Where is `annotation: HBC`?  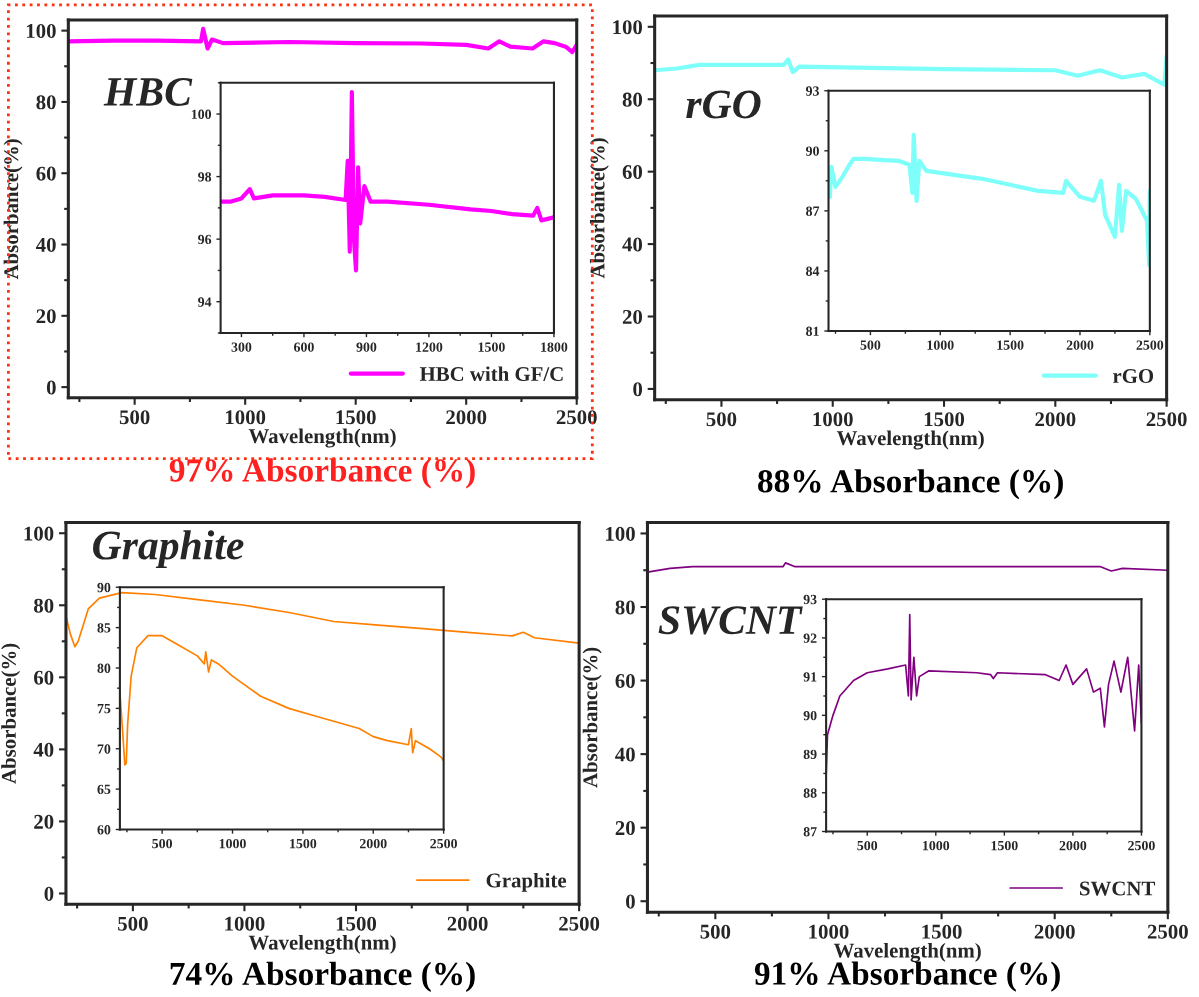
annotation: HBC is located at coordinates (148, 91).